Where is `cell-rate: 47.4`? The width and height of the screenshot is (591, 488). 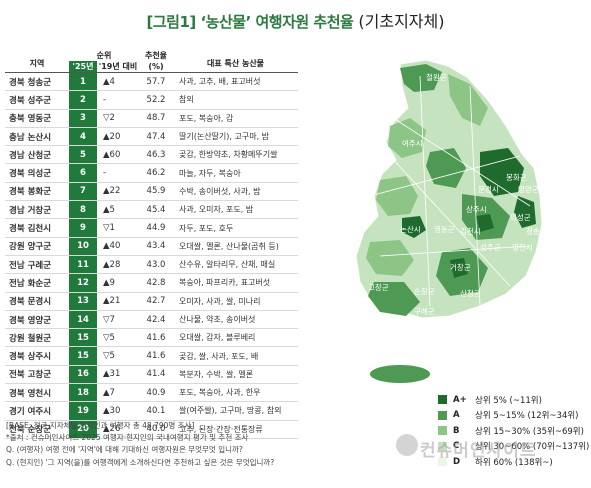 cell-rate: 47.4 is located at coordinates (156, 137).